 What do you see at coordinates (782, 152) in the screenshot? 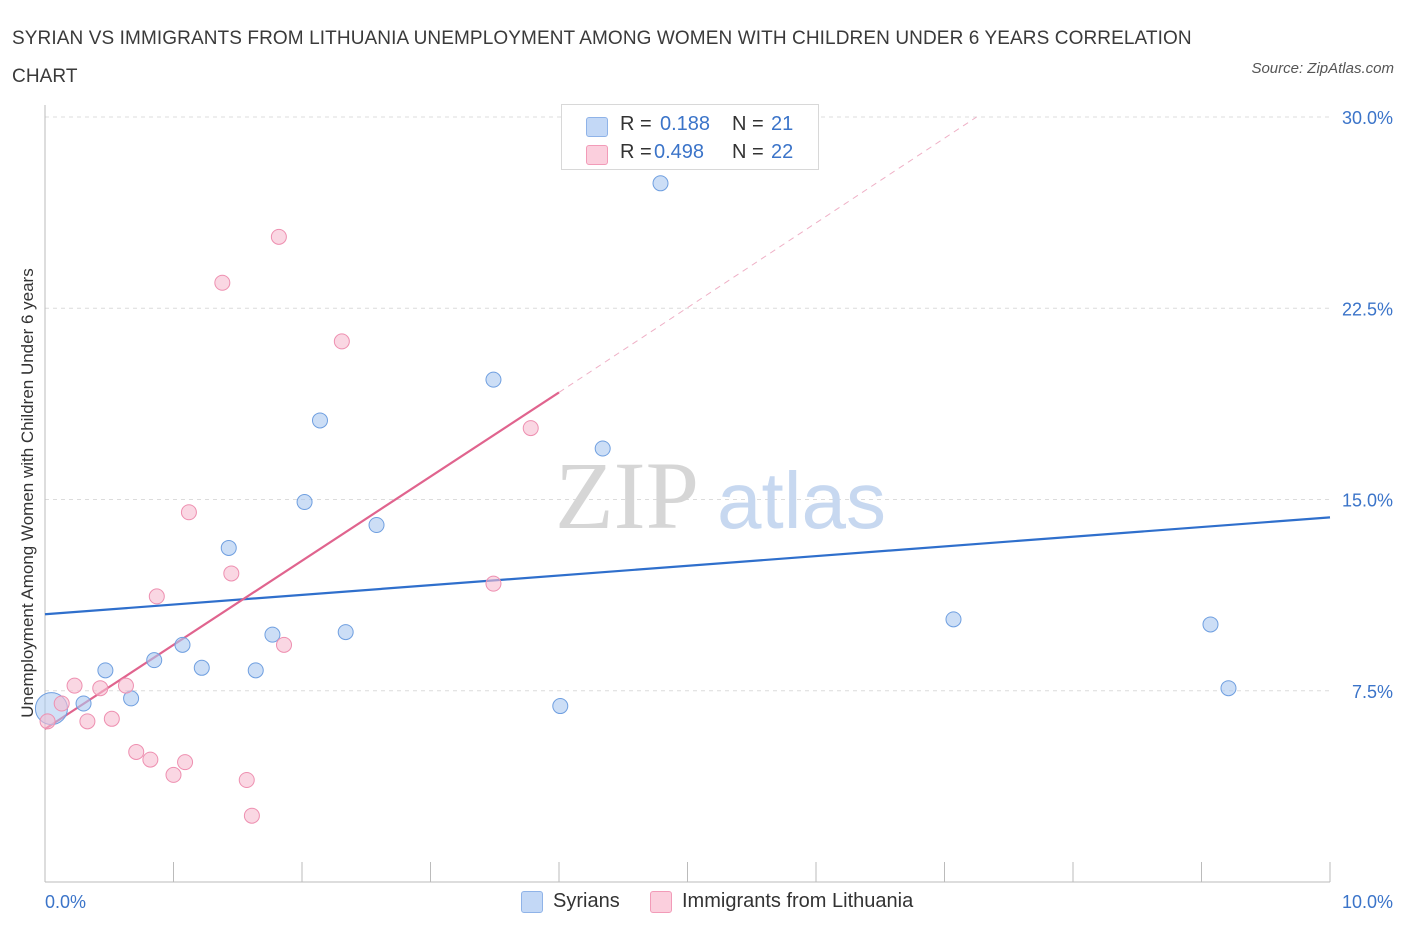
I see `legend-n-value: 22` at bounding box center [782, 152].